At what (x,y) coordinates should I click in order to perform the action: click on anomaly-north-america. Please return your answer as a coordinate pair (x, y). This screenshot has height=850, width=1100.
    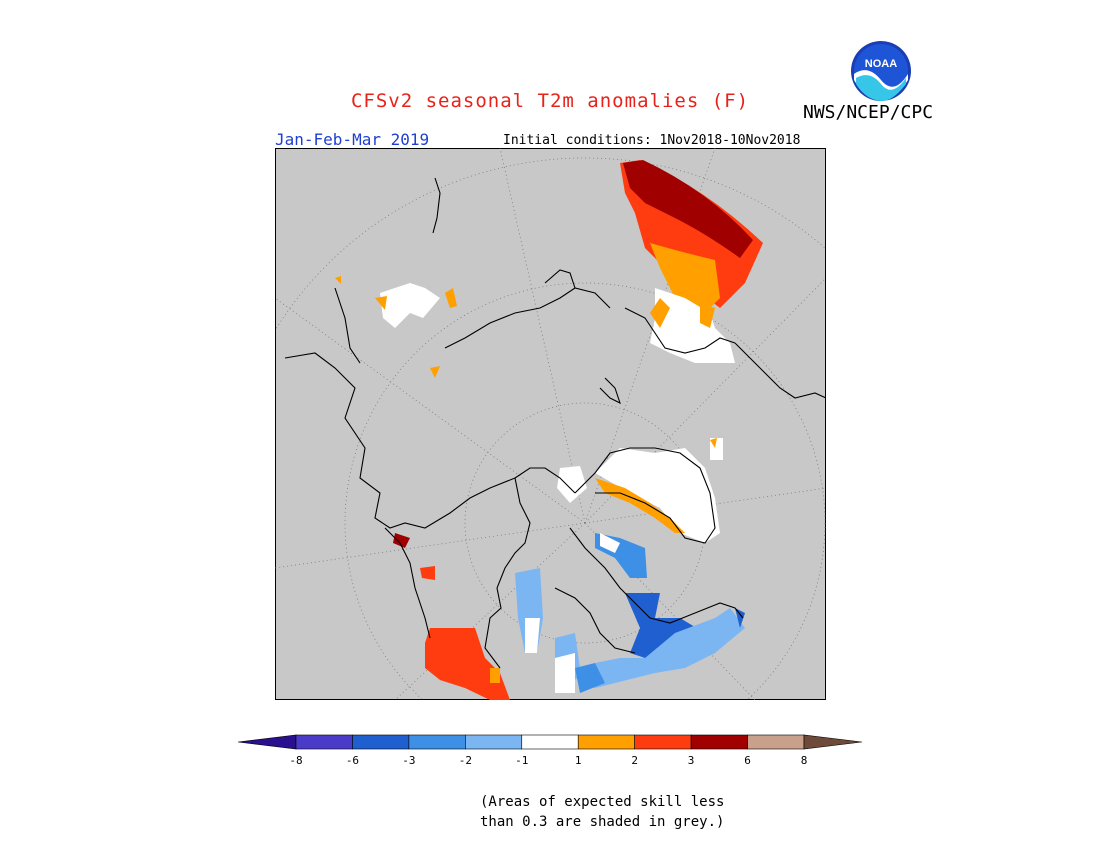
    Looking at the image, I should click on (630, 613).